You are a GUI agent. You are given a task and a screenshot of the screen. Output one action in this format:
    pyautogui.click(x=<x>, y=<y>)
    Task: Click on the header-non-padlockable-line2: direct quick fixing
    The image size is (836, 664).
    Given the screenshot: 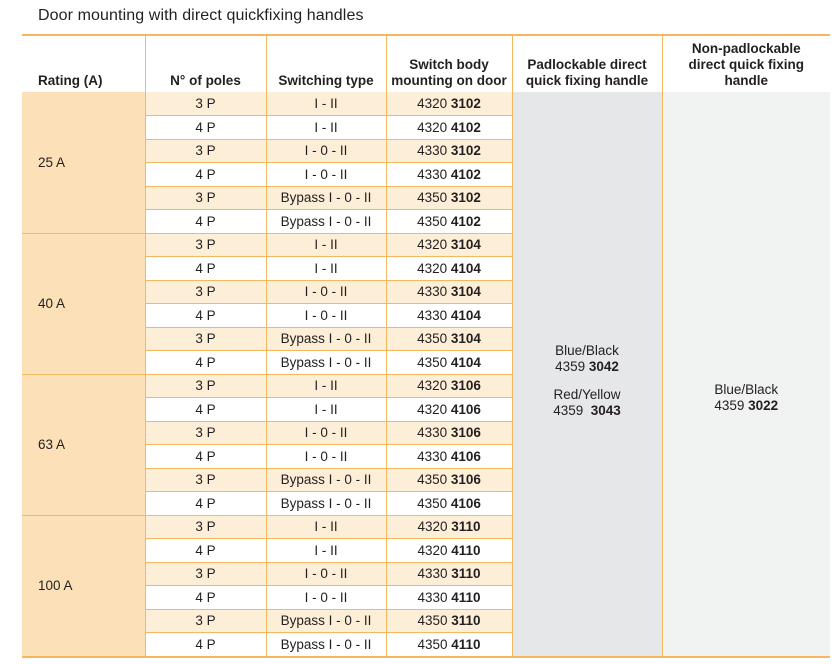 What is the action you would take?
    pyautogui.click(x=746, y=64)
    